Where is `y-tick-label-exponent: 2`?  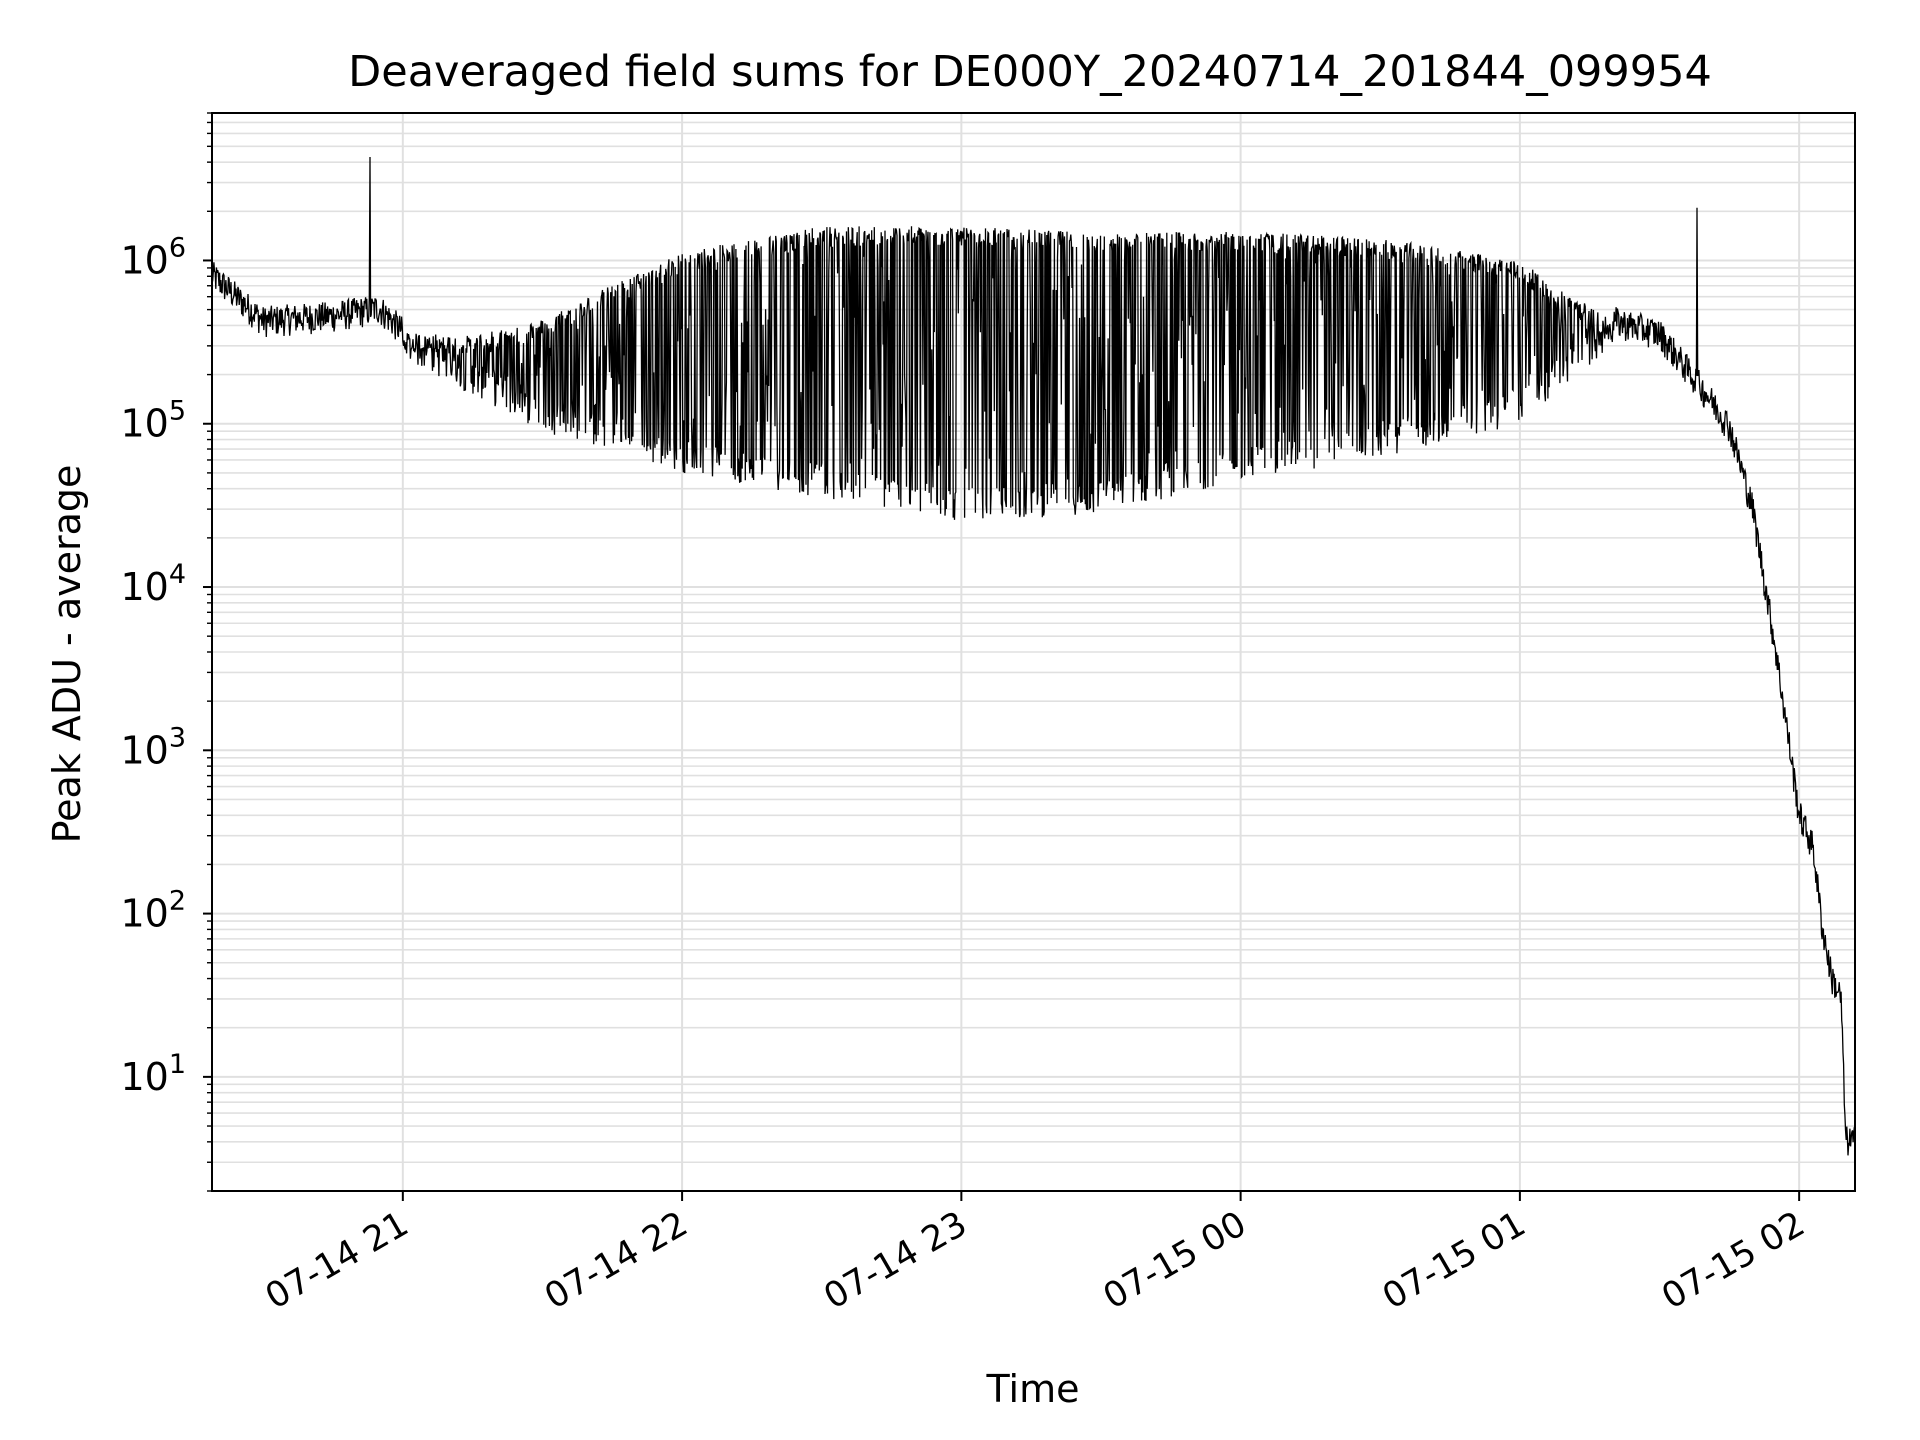
y-tick-label-exponent: 2 is located at coordinates (177, 901).